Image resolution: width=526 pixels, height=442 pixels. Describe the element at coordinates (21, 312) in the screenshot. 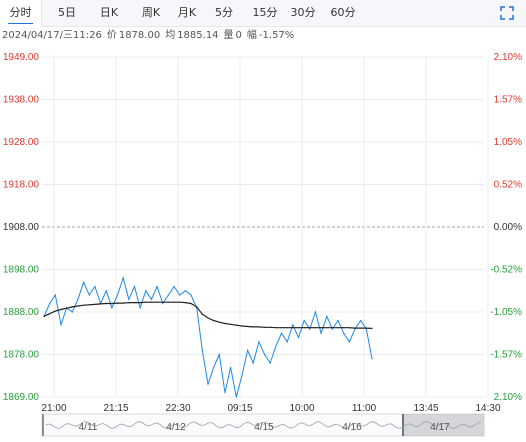

I see `y-tick-label-left: 1888.00` at that location.